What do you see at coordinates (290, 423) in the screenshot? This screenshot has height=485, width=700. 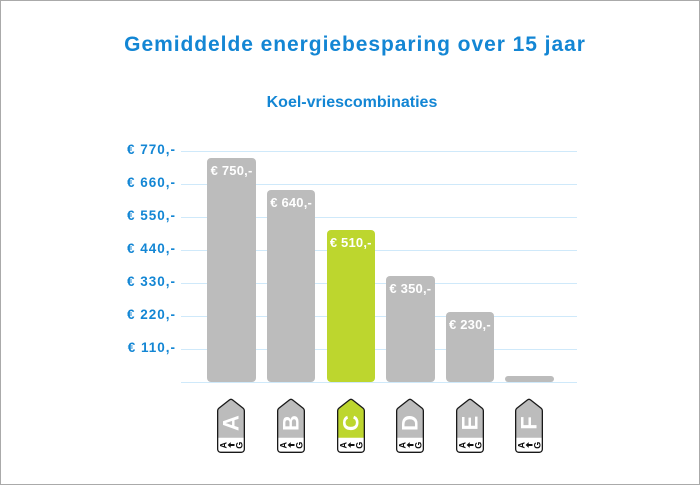 I see `svg-text: B` at bounding box center [290, 423].